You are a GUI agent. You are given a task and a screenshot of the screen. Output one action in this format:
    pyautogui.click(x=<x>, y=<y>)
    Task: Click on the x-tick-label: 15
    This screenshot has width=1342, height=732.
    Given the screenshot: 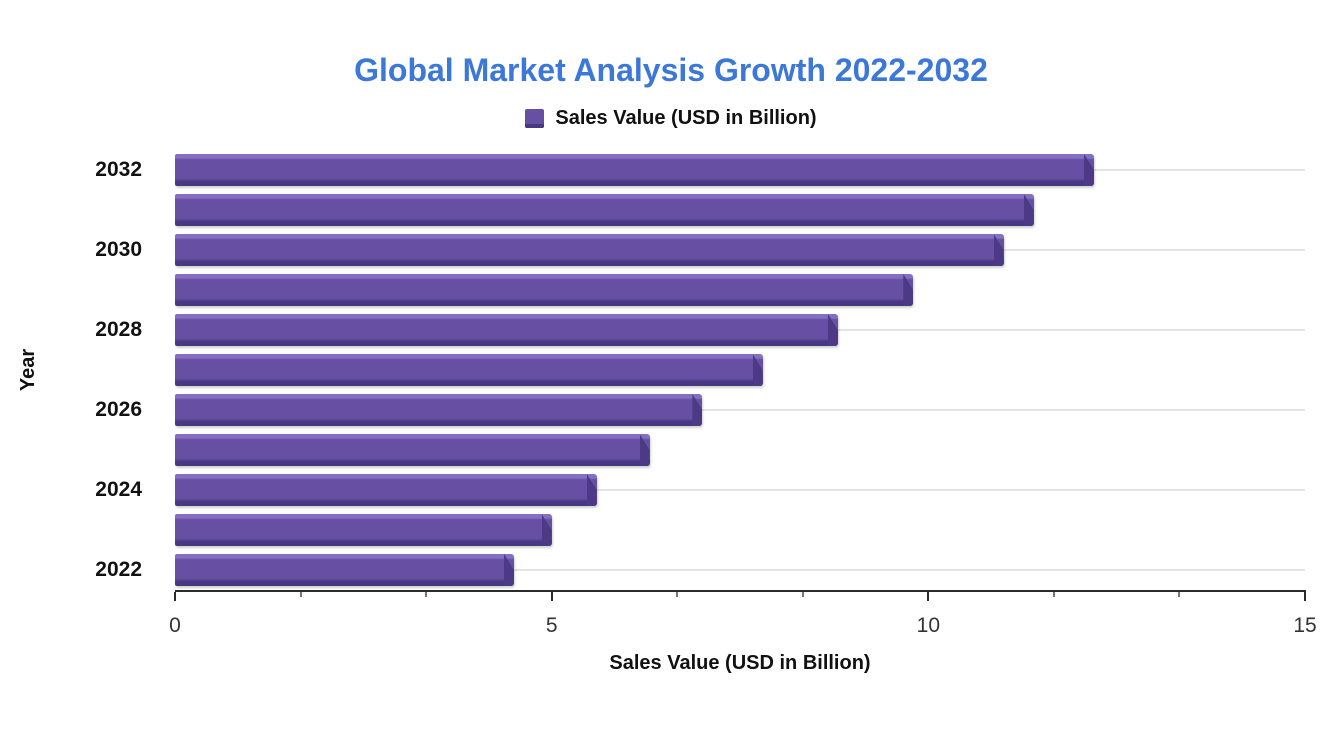 What is the action you would take?
    pyautogui.click(x=1305, y=625)
    